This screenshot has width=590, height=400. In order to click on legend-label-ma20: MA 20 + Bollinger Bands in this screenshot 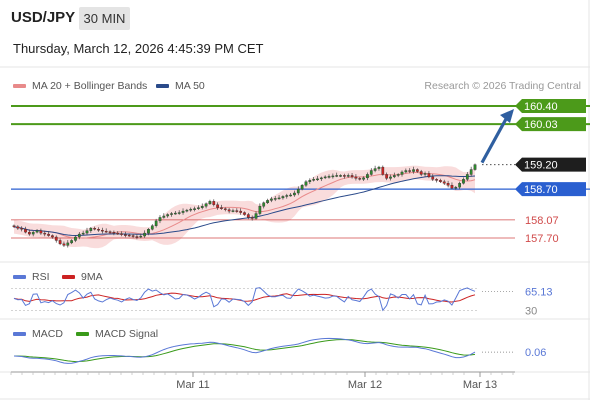, I will do `click(90, 86)`.